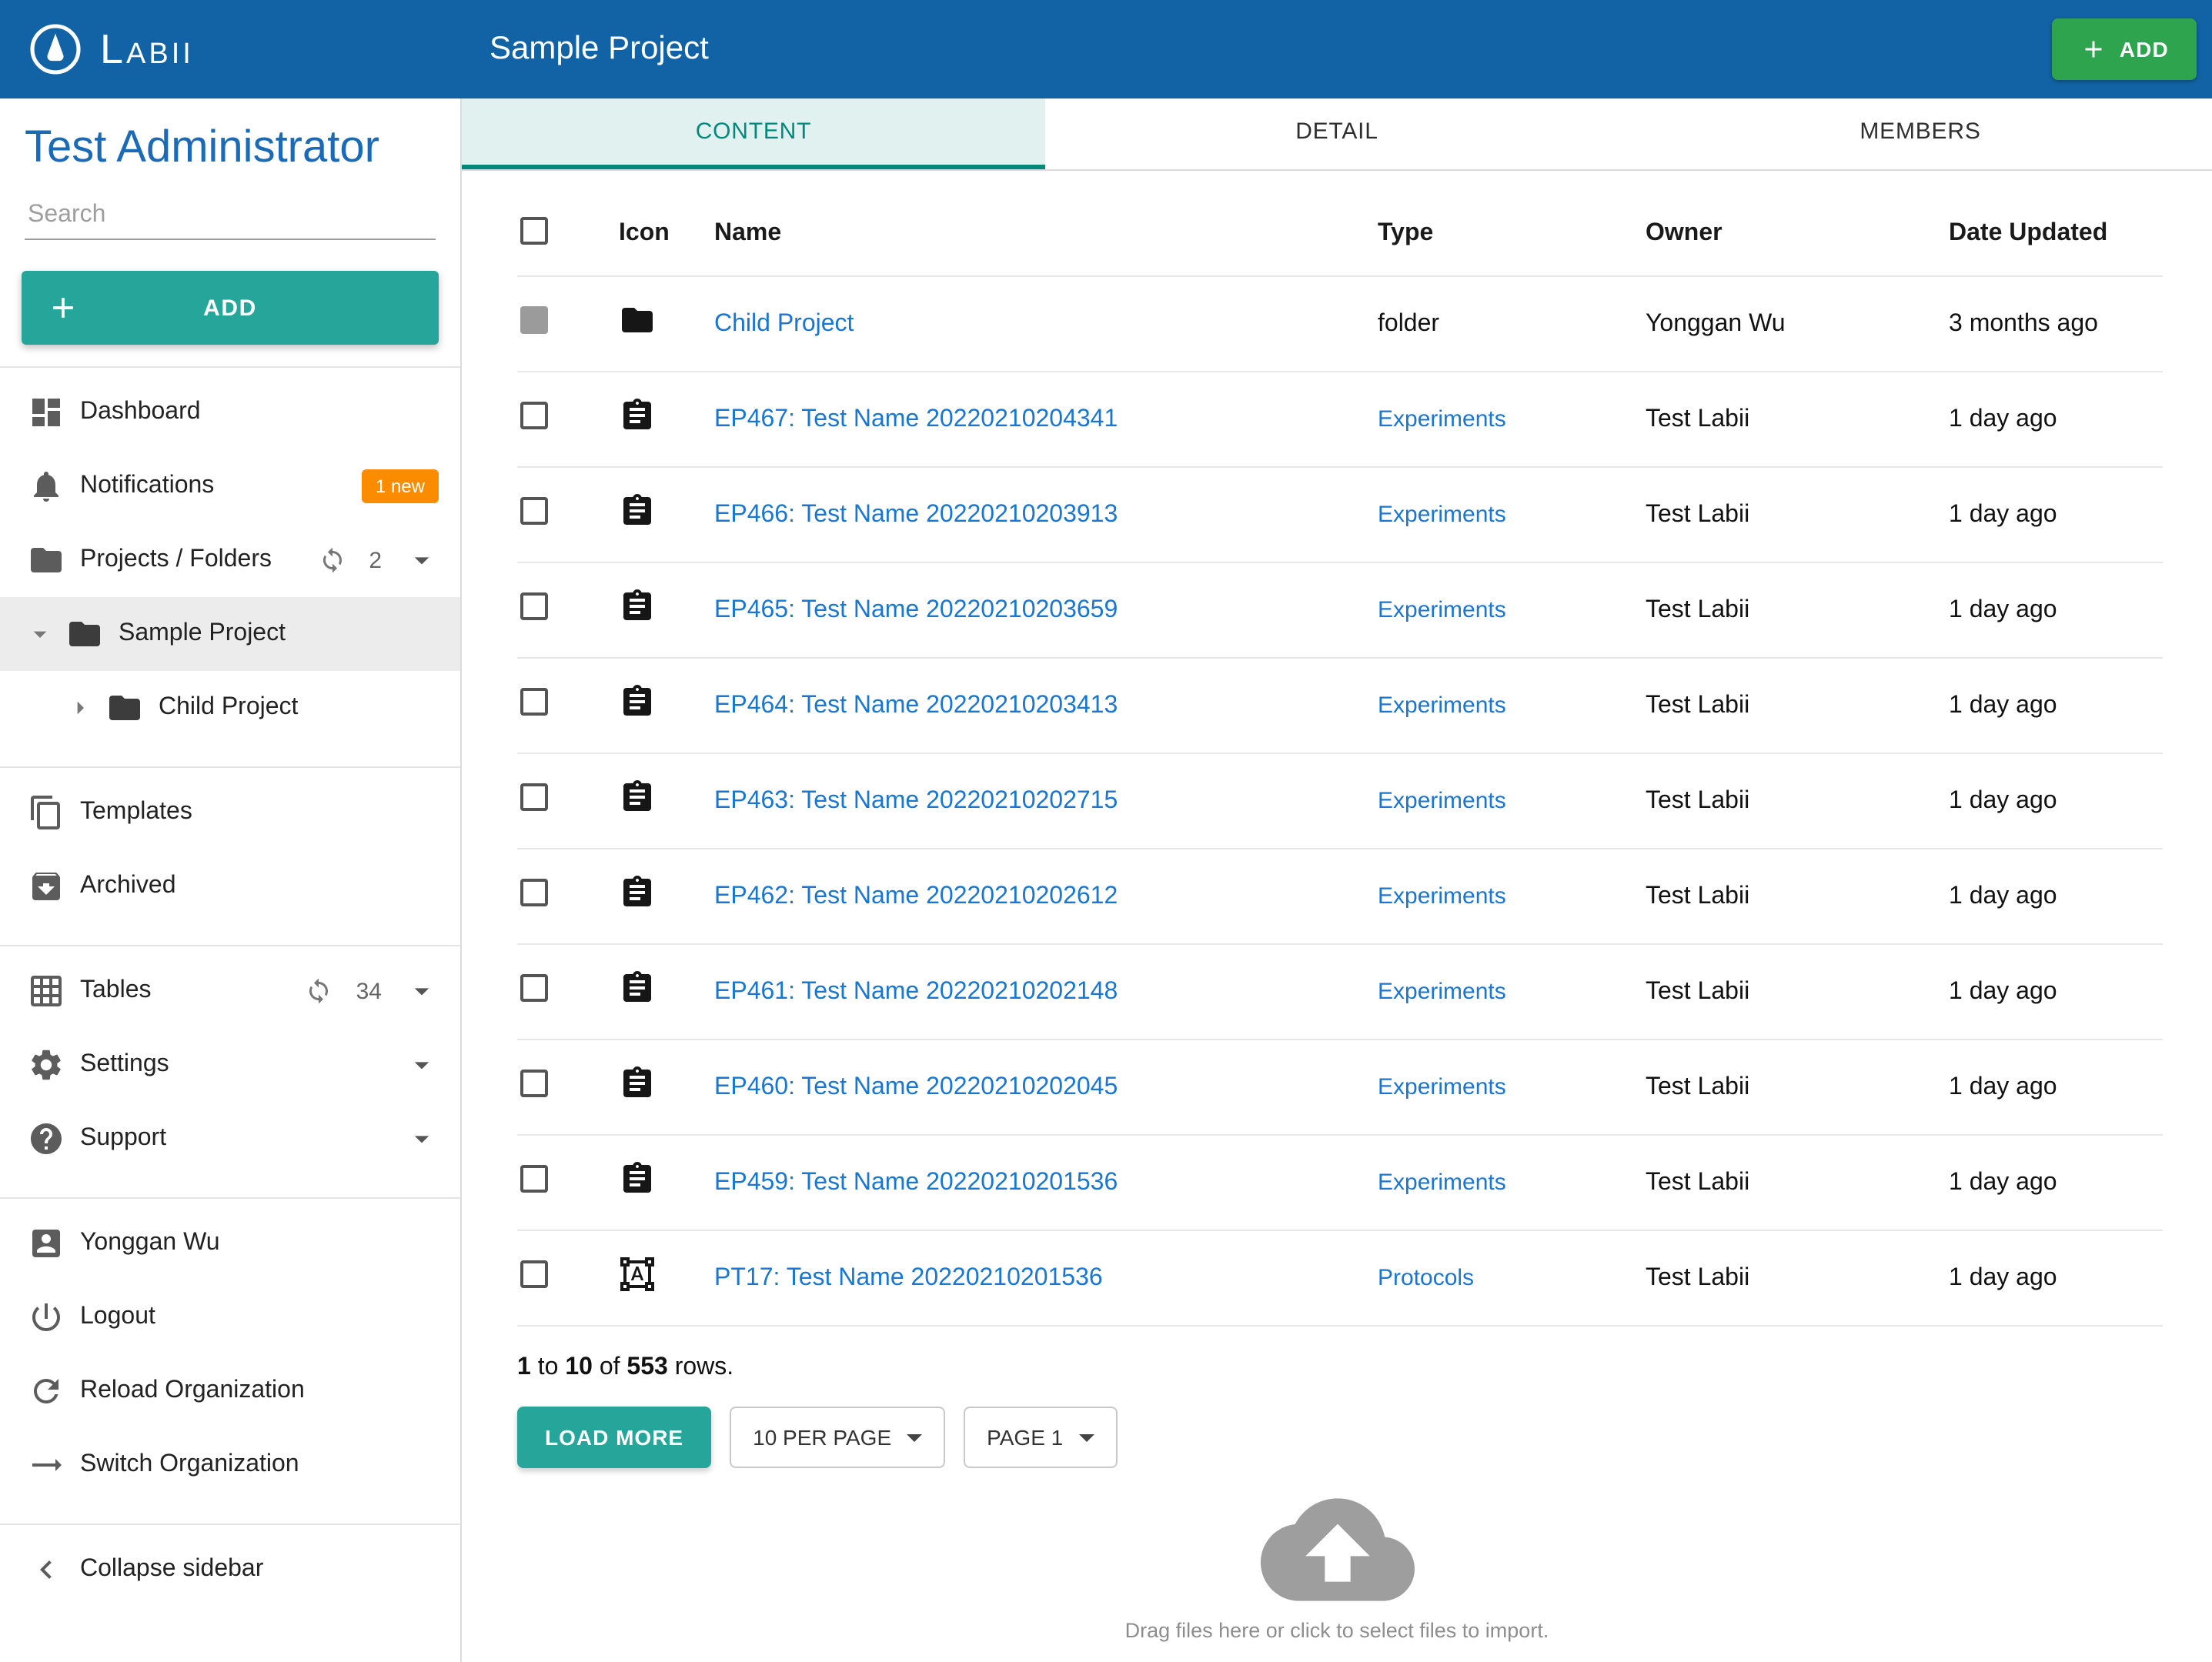 This screenshot has width=2212, height=1662. What do you see at coordinates (908, 1277) in the screenshot?
I see `row-name-link: PT17: Test Name 20220210201536` at bounding box center [908, 1277].